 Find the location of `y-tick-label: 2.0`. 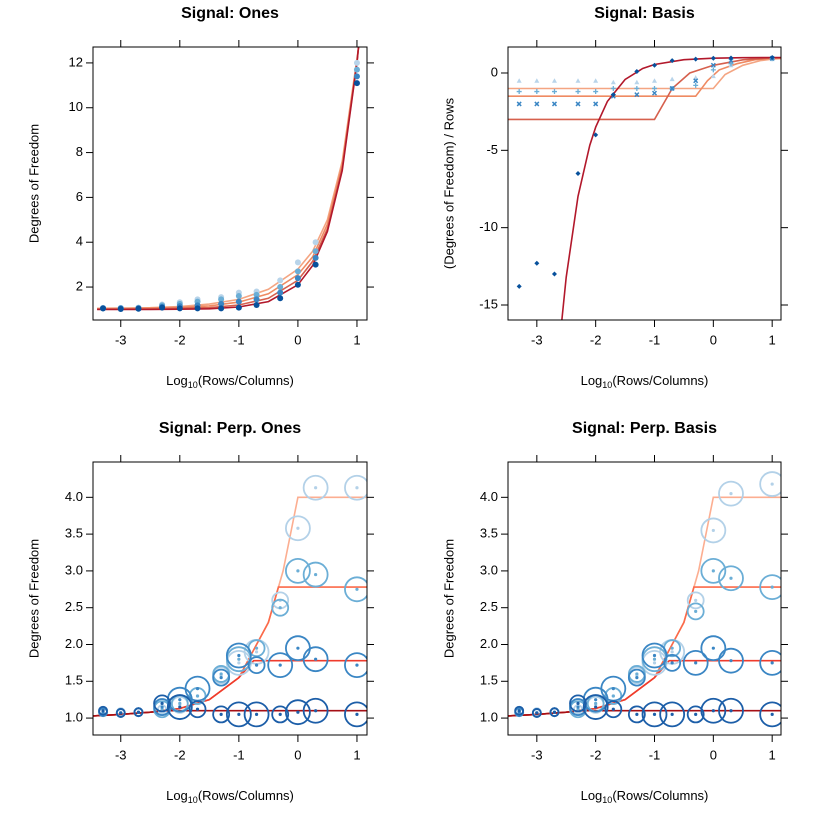

y-tick-label: 2.0 is located at coordinates (74, 643).